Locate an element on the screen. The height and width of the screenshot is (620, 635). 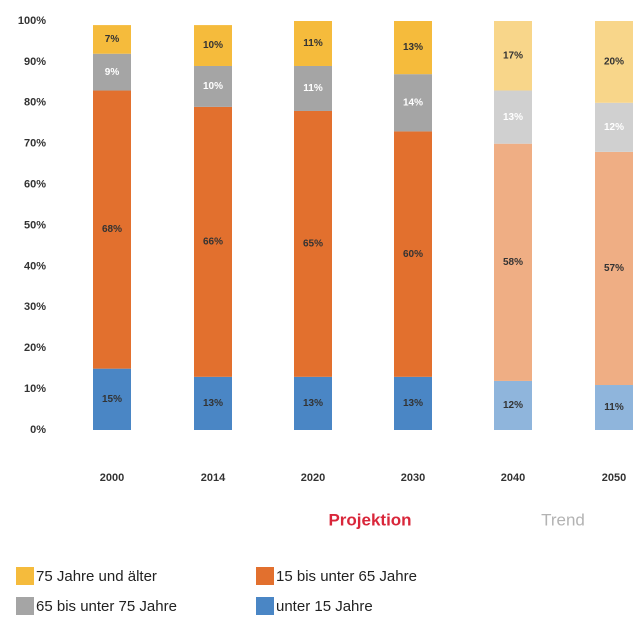
x-tick-label: 2050 is located at coordinates (614, 478).